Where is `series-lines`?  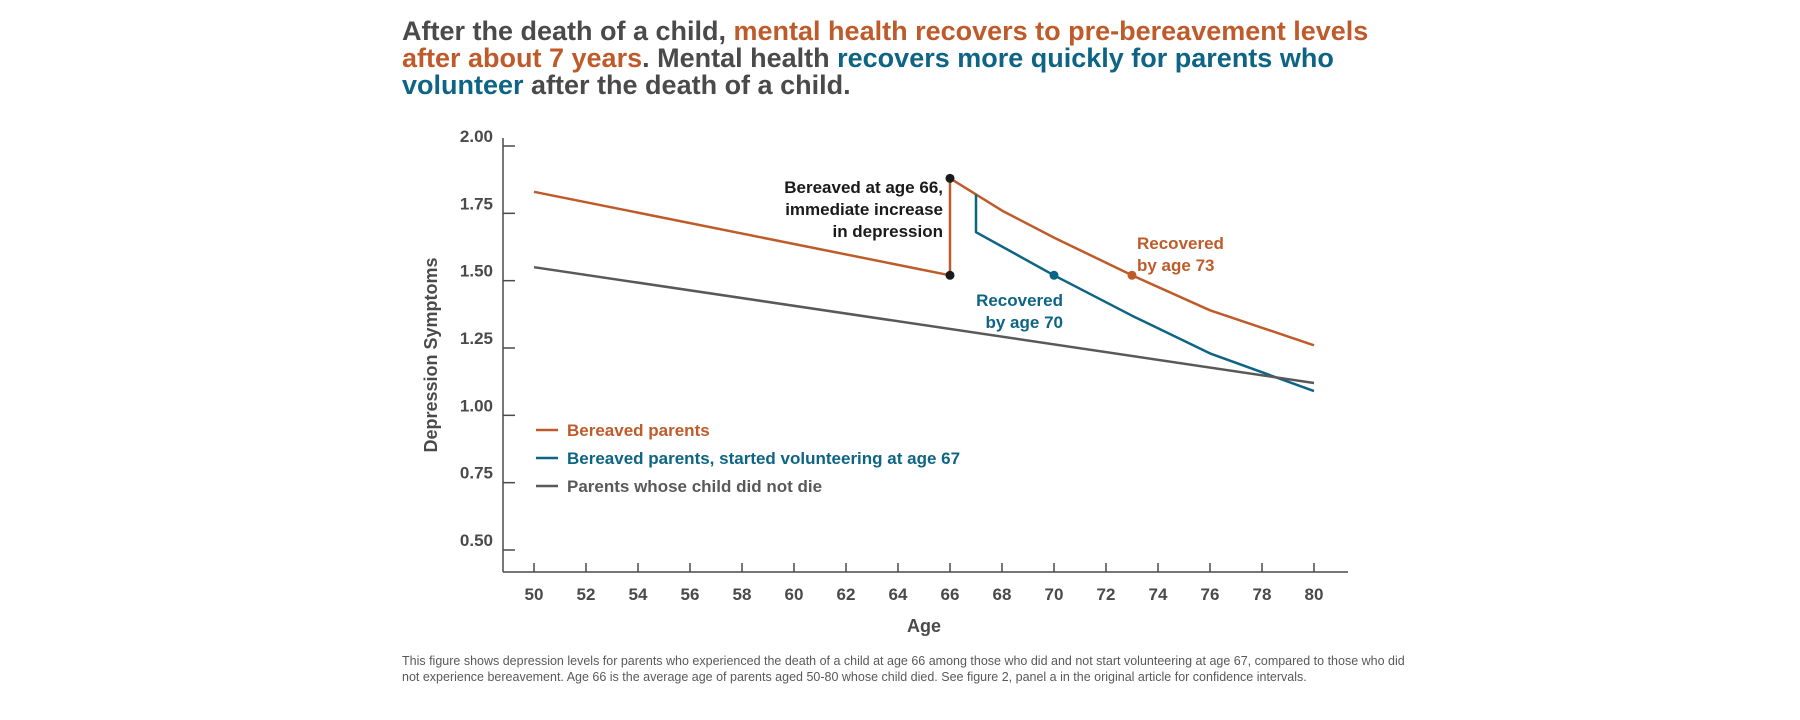 series-lines is located at coordinates (924, 285).